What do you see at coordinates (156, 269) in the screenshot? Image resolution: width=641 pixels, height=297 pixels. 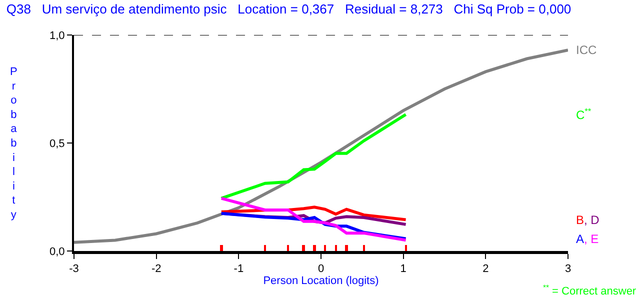 I see `x-tick-label: -2` at bounding box center [156, 269].